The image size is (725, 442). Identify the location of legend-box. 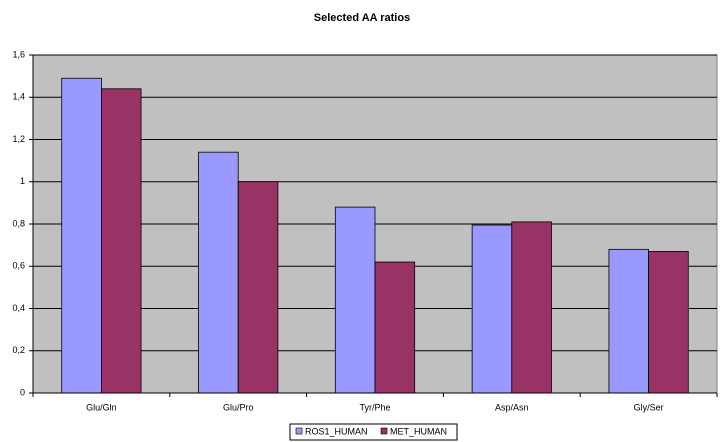
(373, 432).